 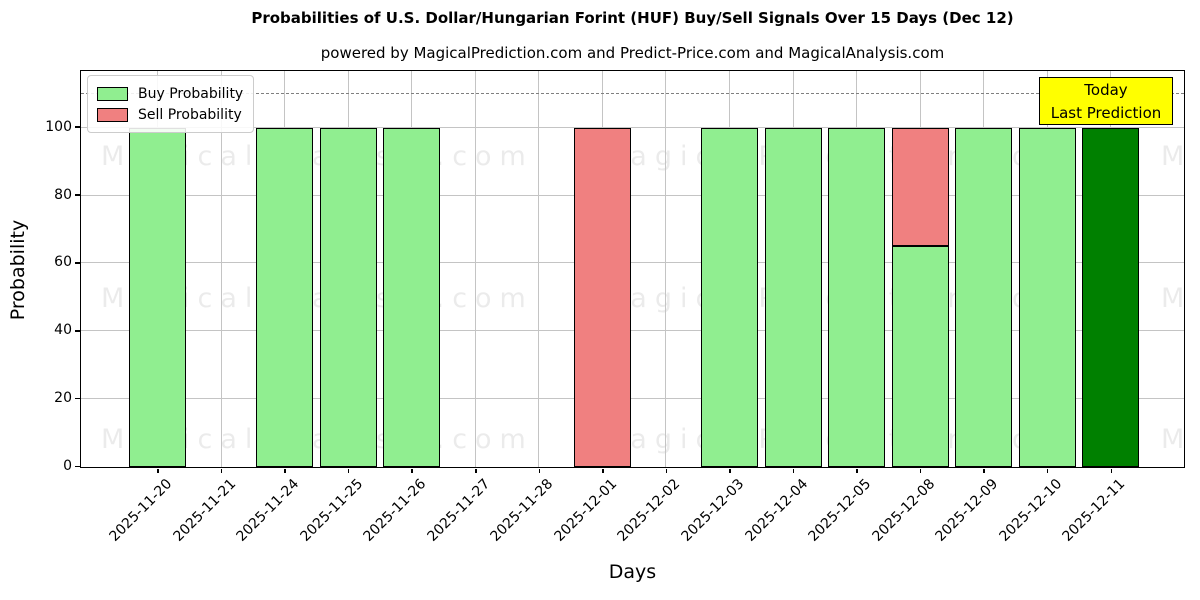 I want to click on legend-item-buy: Buy Probability, so click(x=170, y=93).